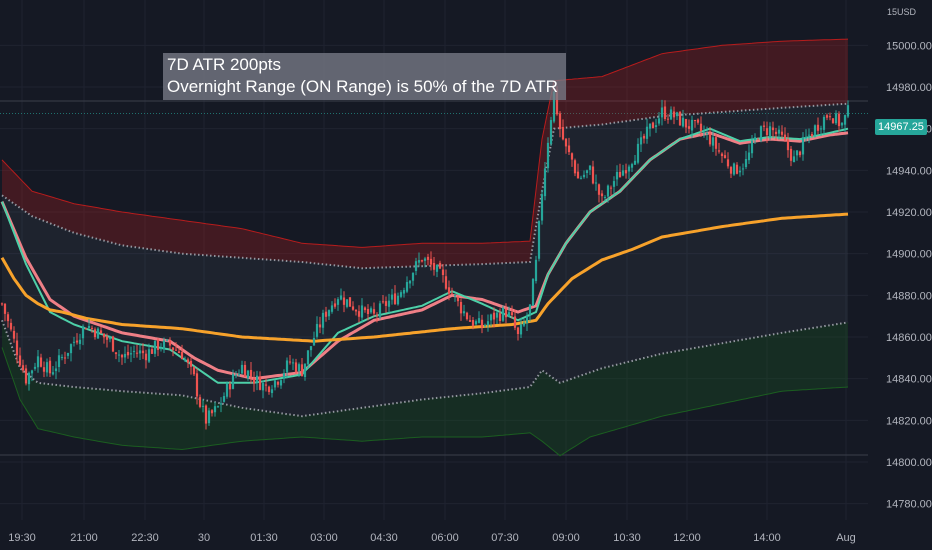  What do you see at coordinates (566, 538) in the screenshot?
I see `x-tick-label: 09:00` at bounding box center [566, 538].